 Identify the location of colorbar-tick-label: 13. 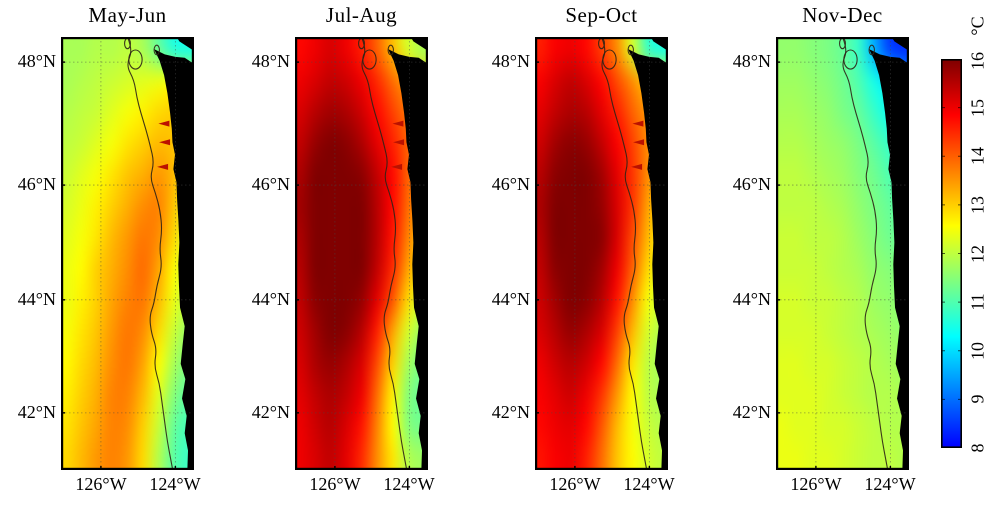
(977, 205).